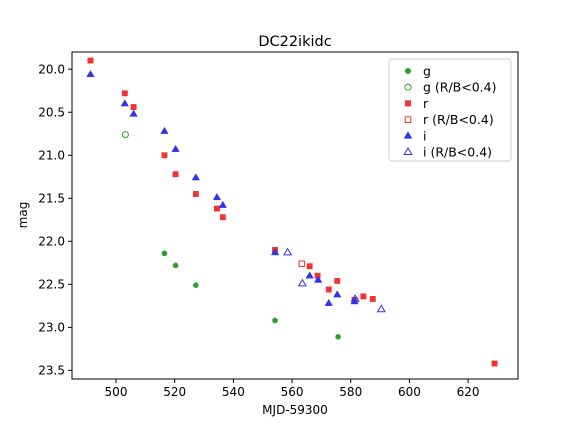 The image size is (576, 432). What do you see at coordinates (292, 392) in the screenshot?
I see `x-tick-label: 560` at bounding box center [292, 392].